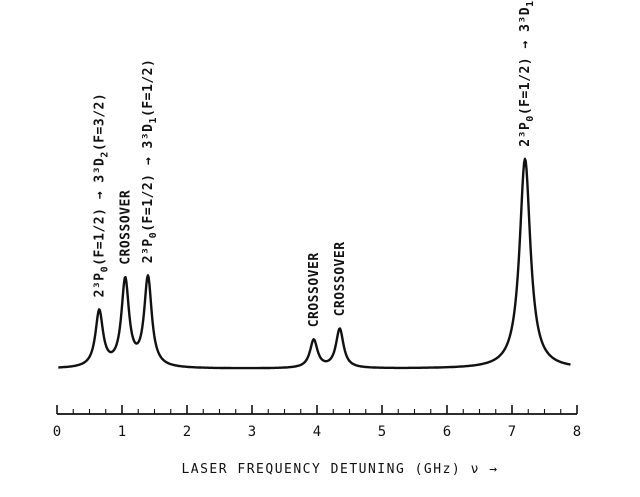 The image size is (640, 497). Describe the element at coordinates (577, 432) in the screenshot. I see `x-tick-label: 8` at that location.